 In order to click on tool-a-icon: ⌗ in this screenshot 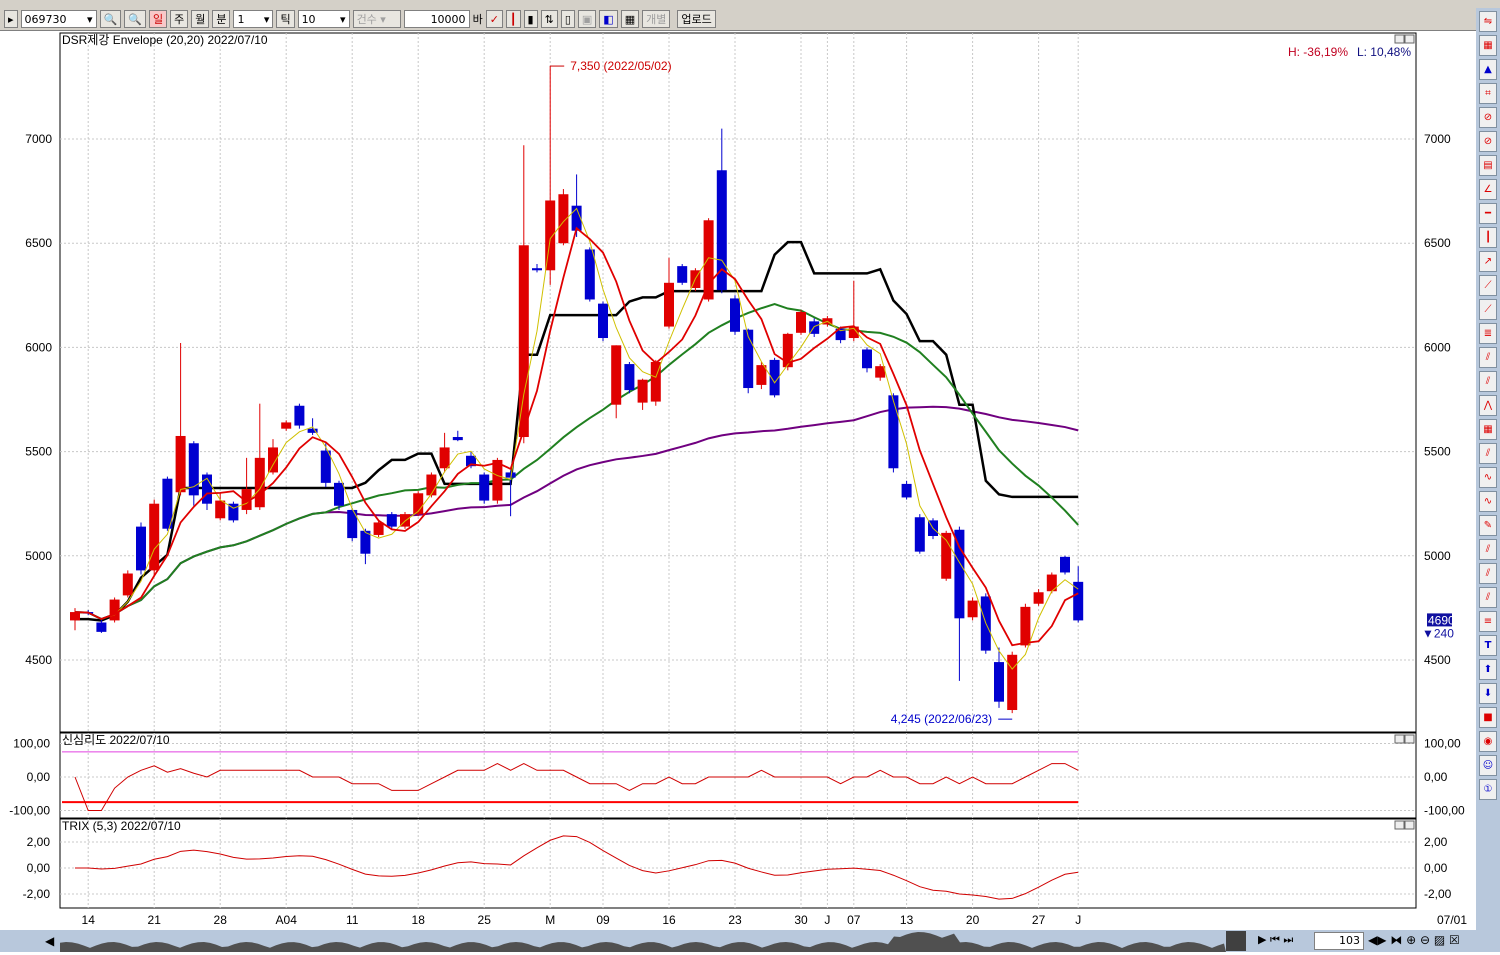, I will do `click(1488, 93)`.